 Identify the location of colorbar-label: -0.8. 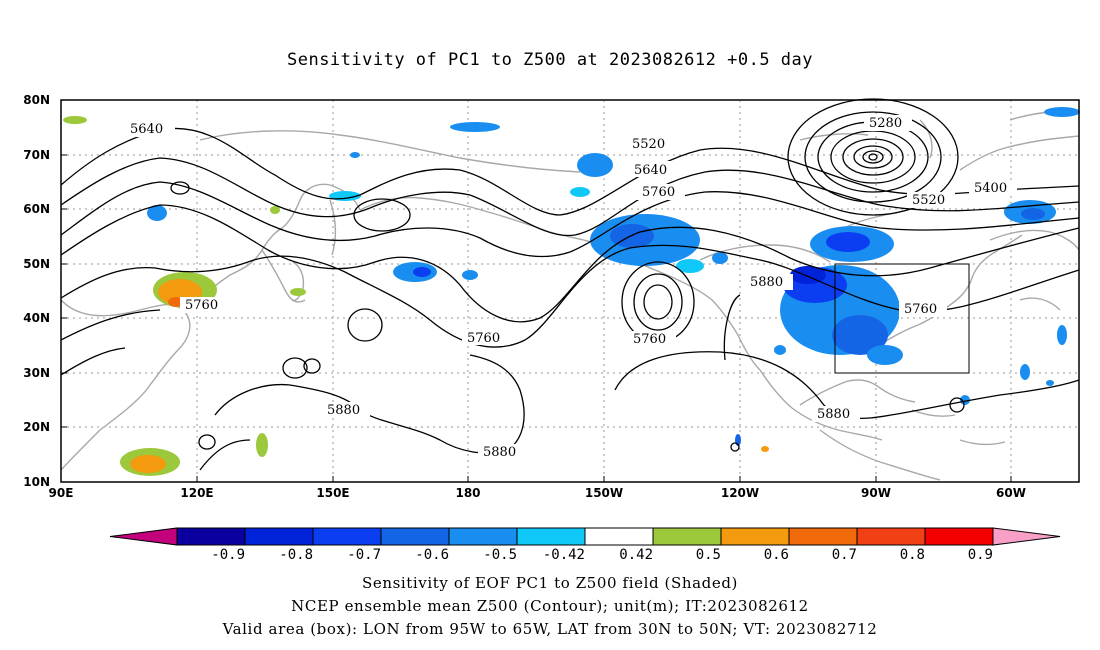
(296, 555).